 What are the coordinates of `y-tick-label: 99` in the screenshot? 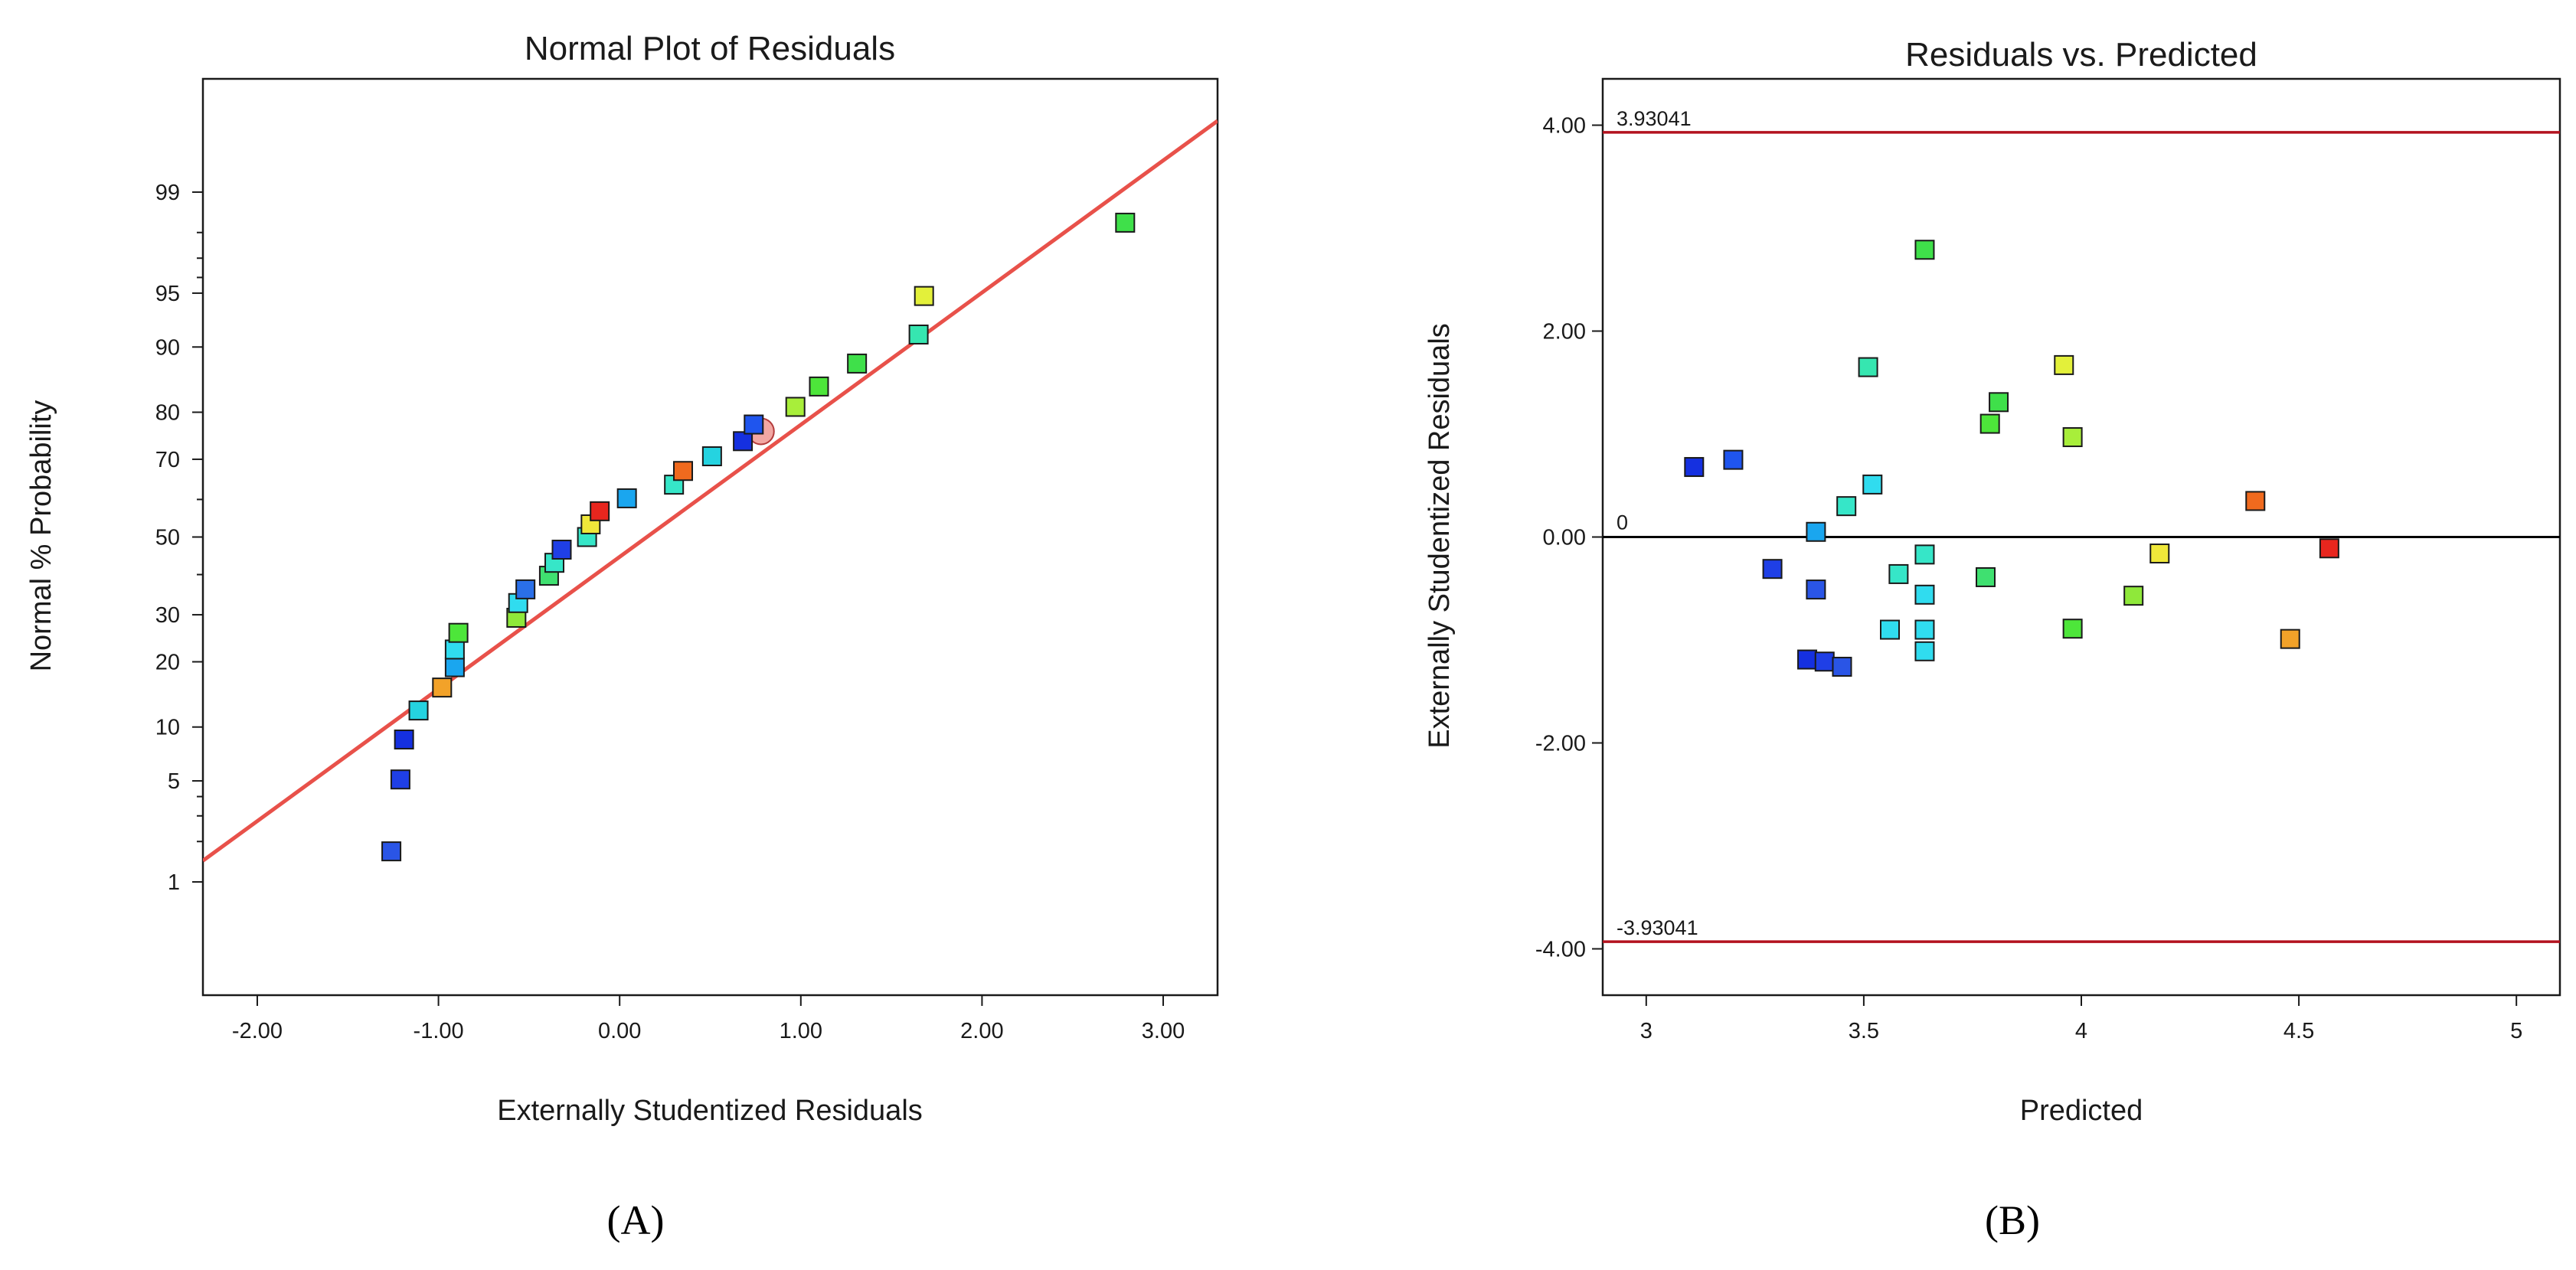 It's located at (167, 193).